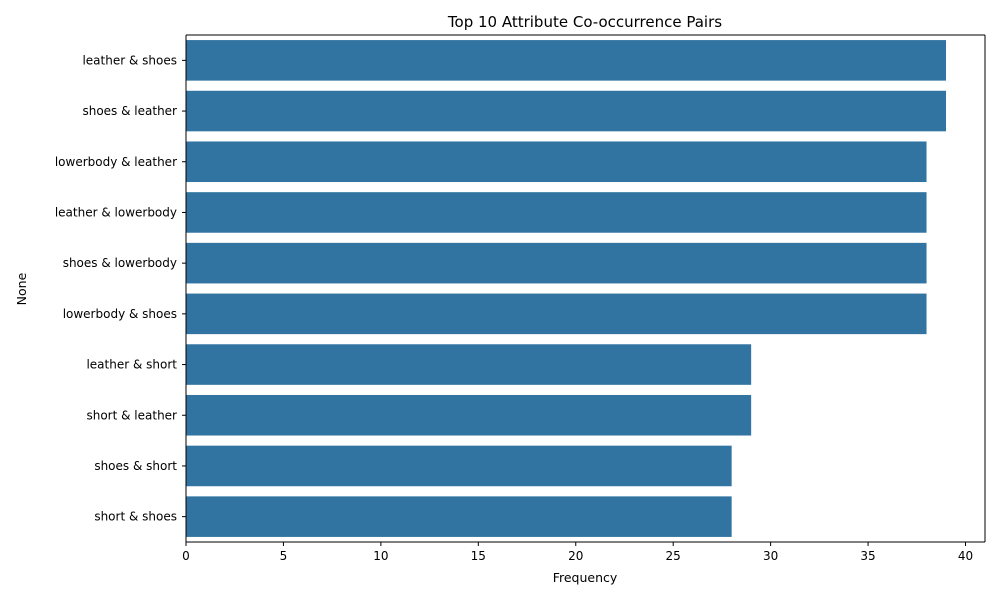 The image size is (1000, 600). Describe the element at coordinates (120, 263) in the screenshot. I see `y-tick-label-4: shoes & lowerbody` at that location.